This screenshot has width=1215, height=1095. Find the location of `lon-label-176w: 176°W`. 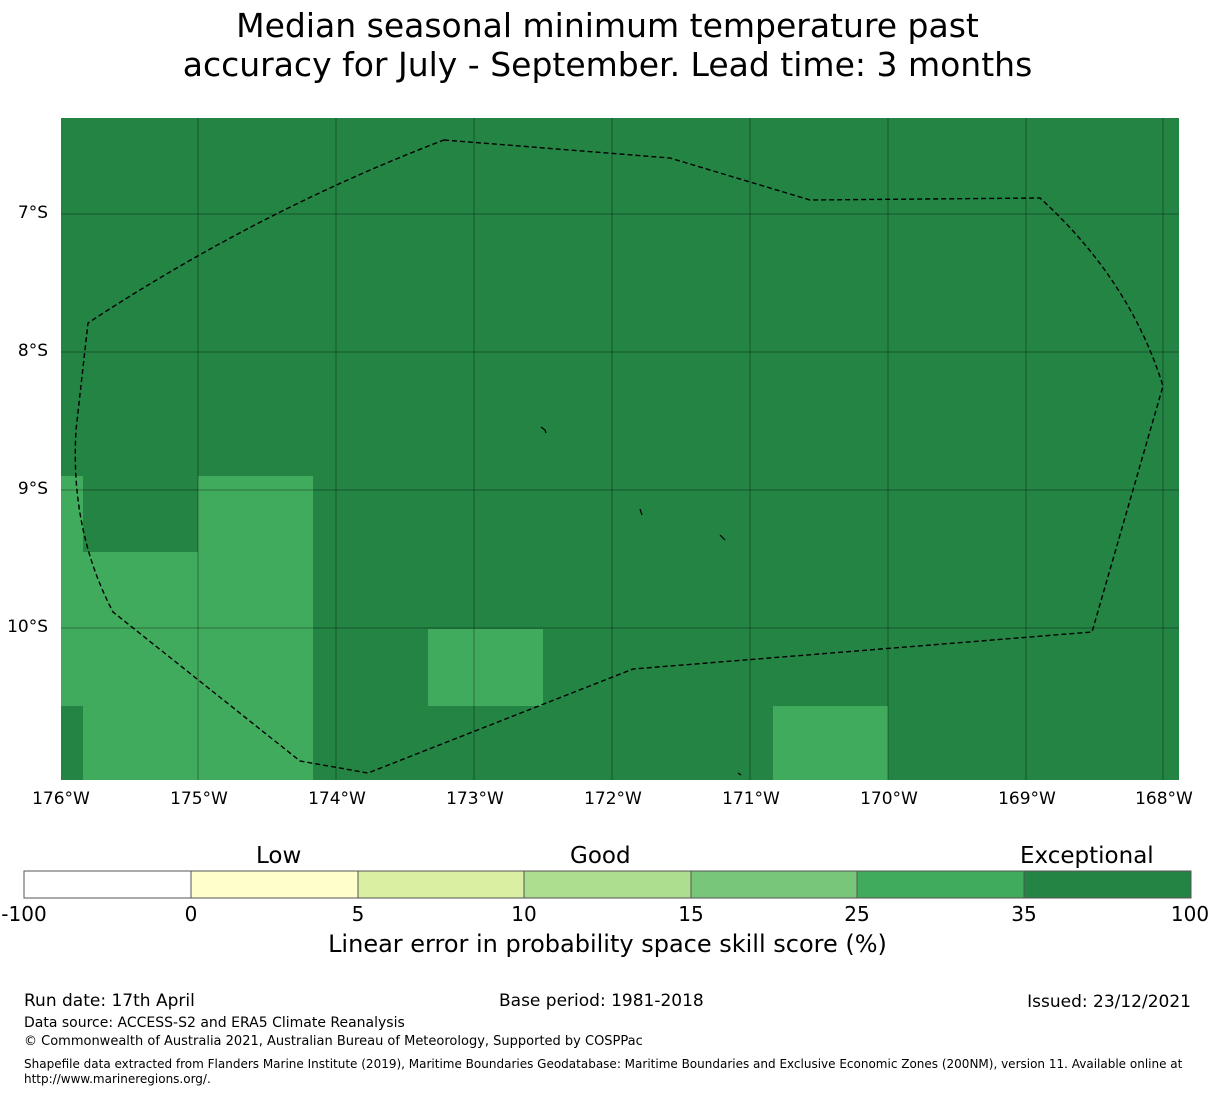

lon-label-176w: 176°W is located at coordinates (61, 799).